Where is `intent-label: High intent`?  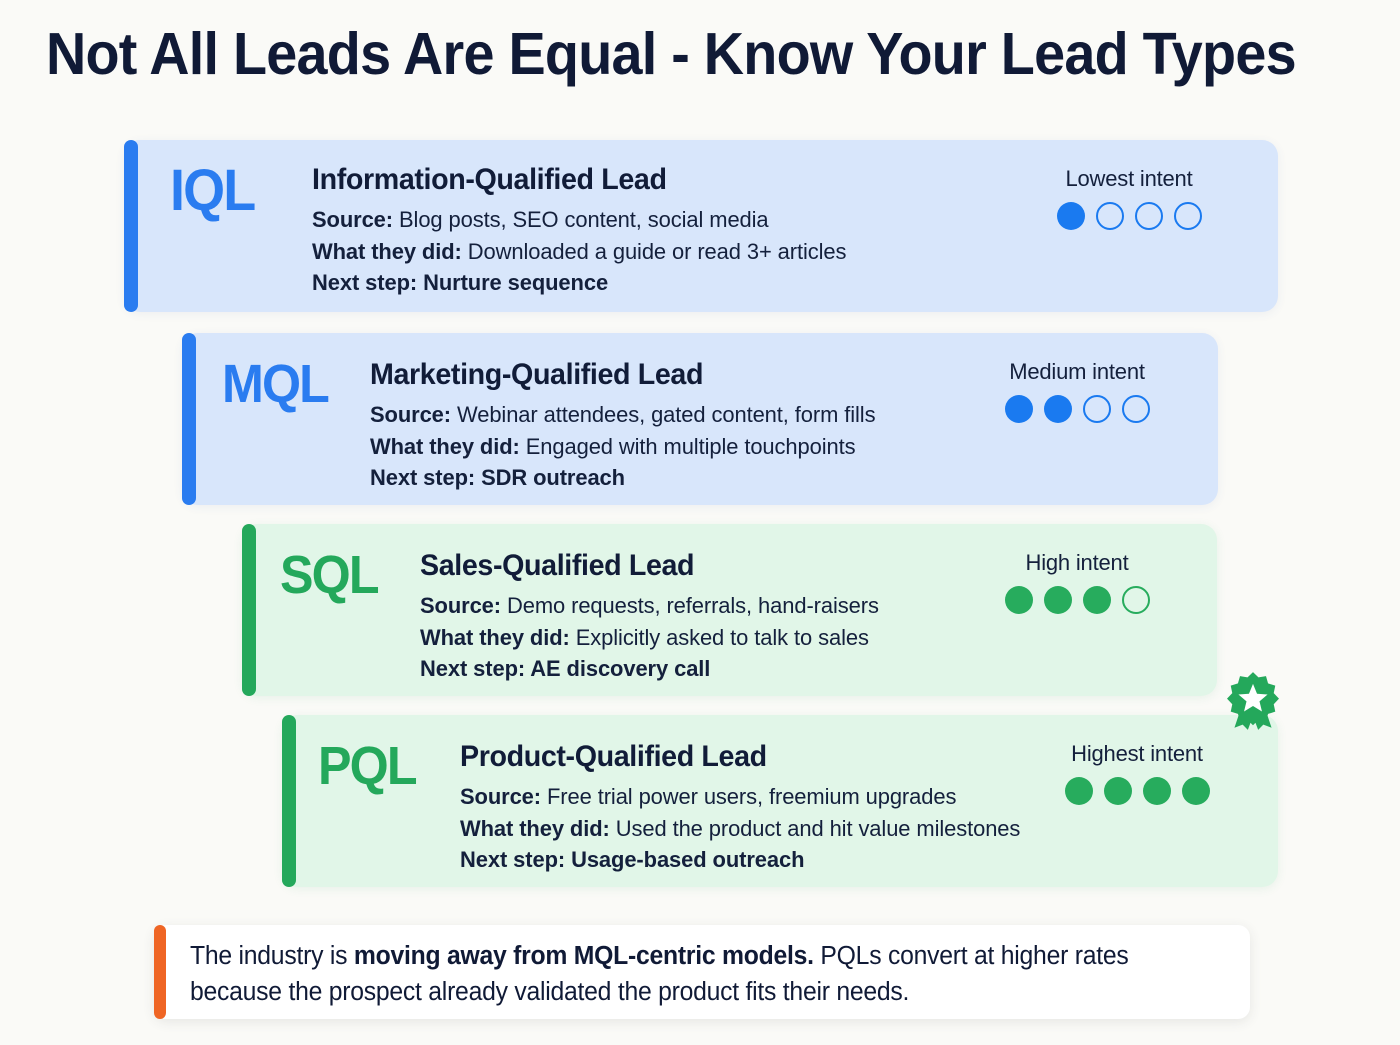
intent-label: High intent is located at coordinates (1077, 562).